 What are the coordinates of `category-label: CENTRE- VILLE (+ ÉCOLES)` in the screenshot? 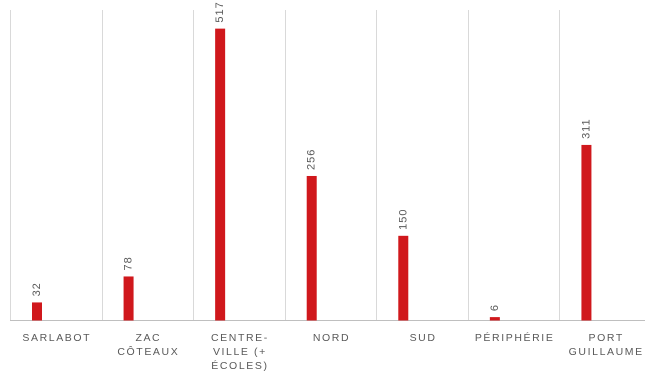 It's located at (240, 352).